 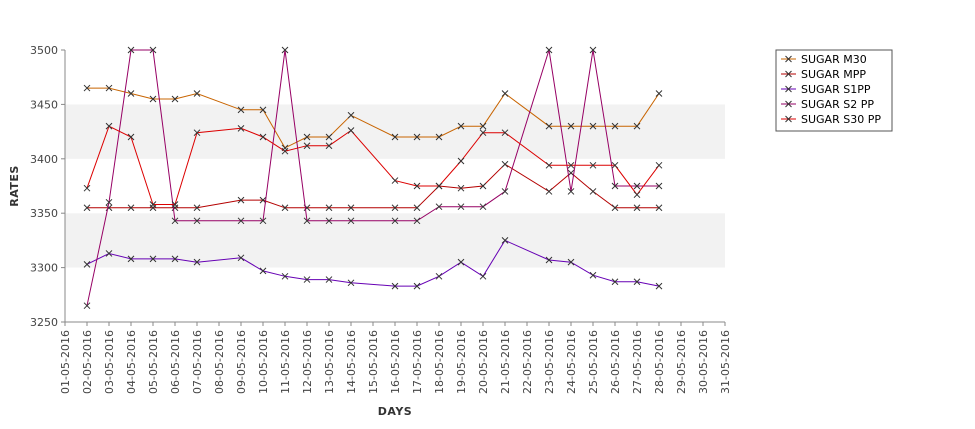 What do you see at coordinates (14, 186) in the screenshot?
I see `y-axis-title: RATES` at bounding box center [14, 186].